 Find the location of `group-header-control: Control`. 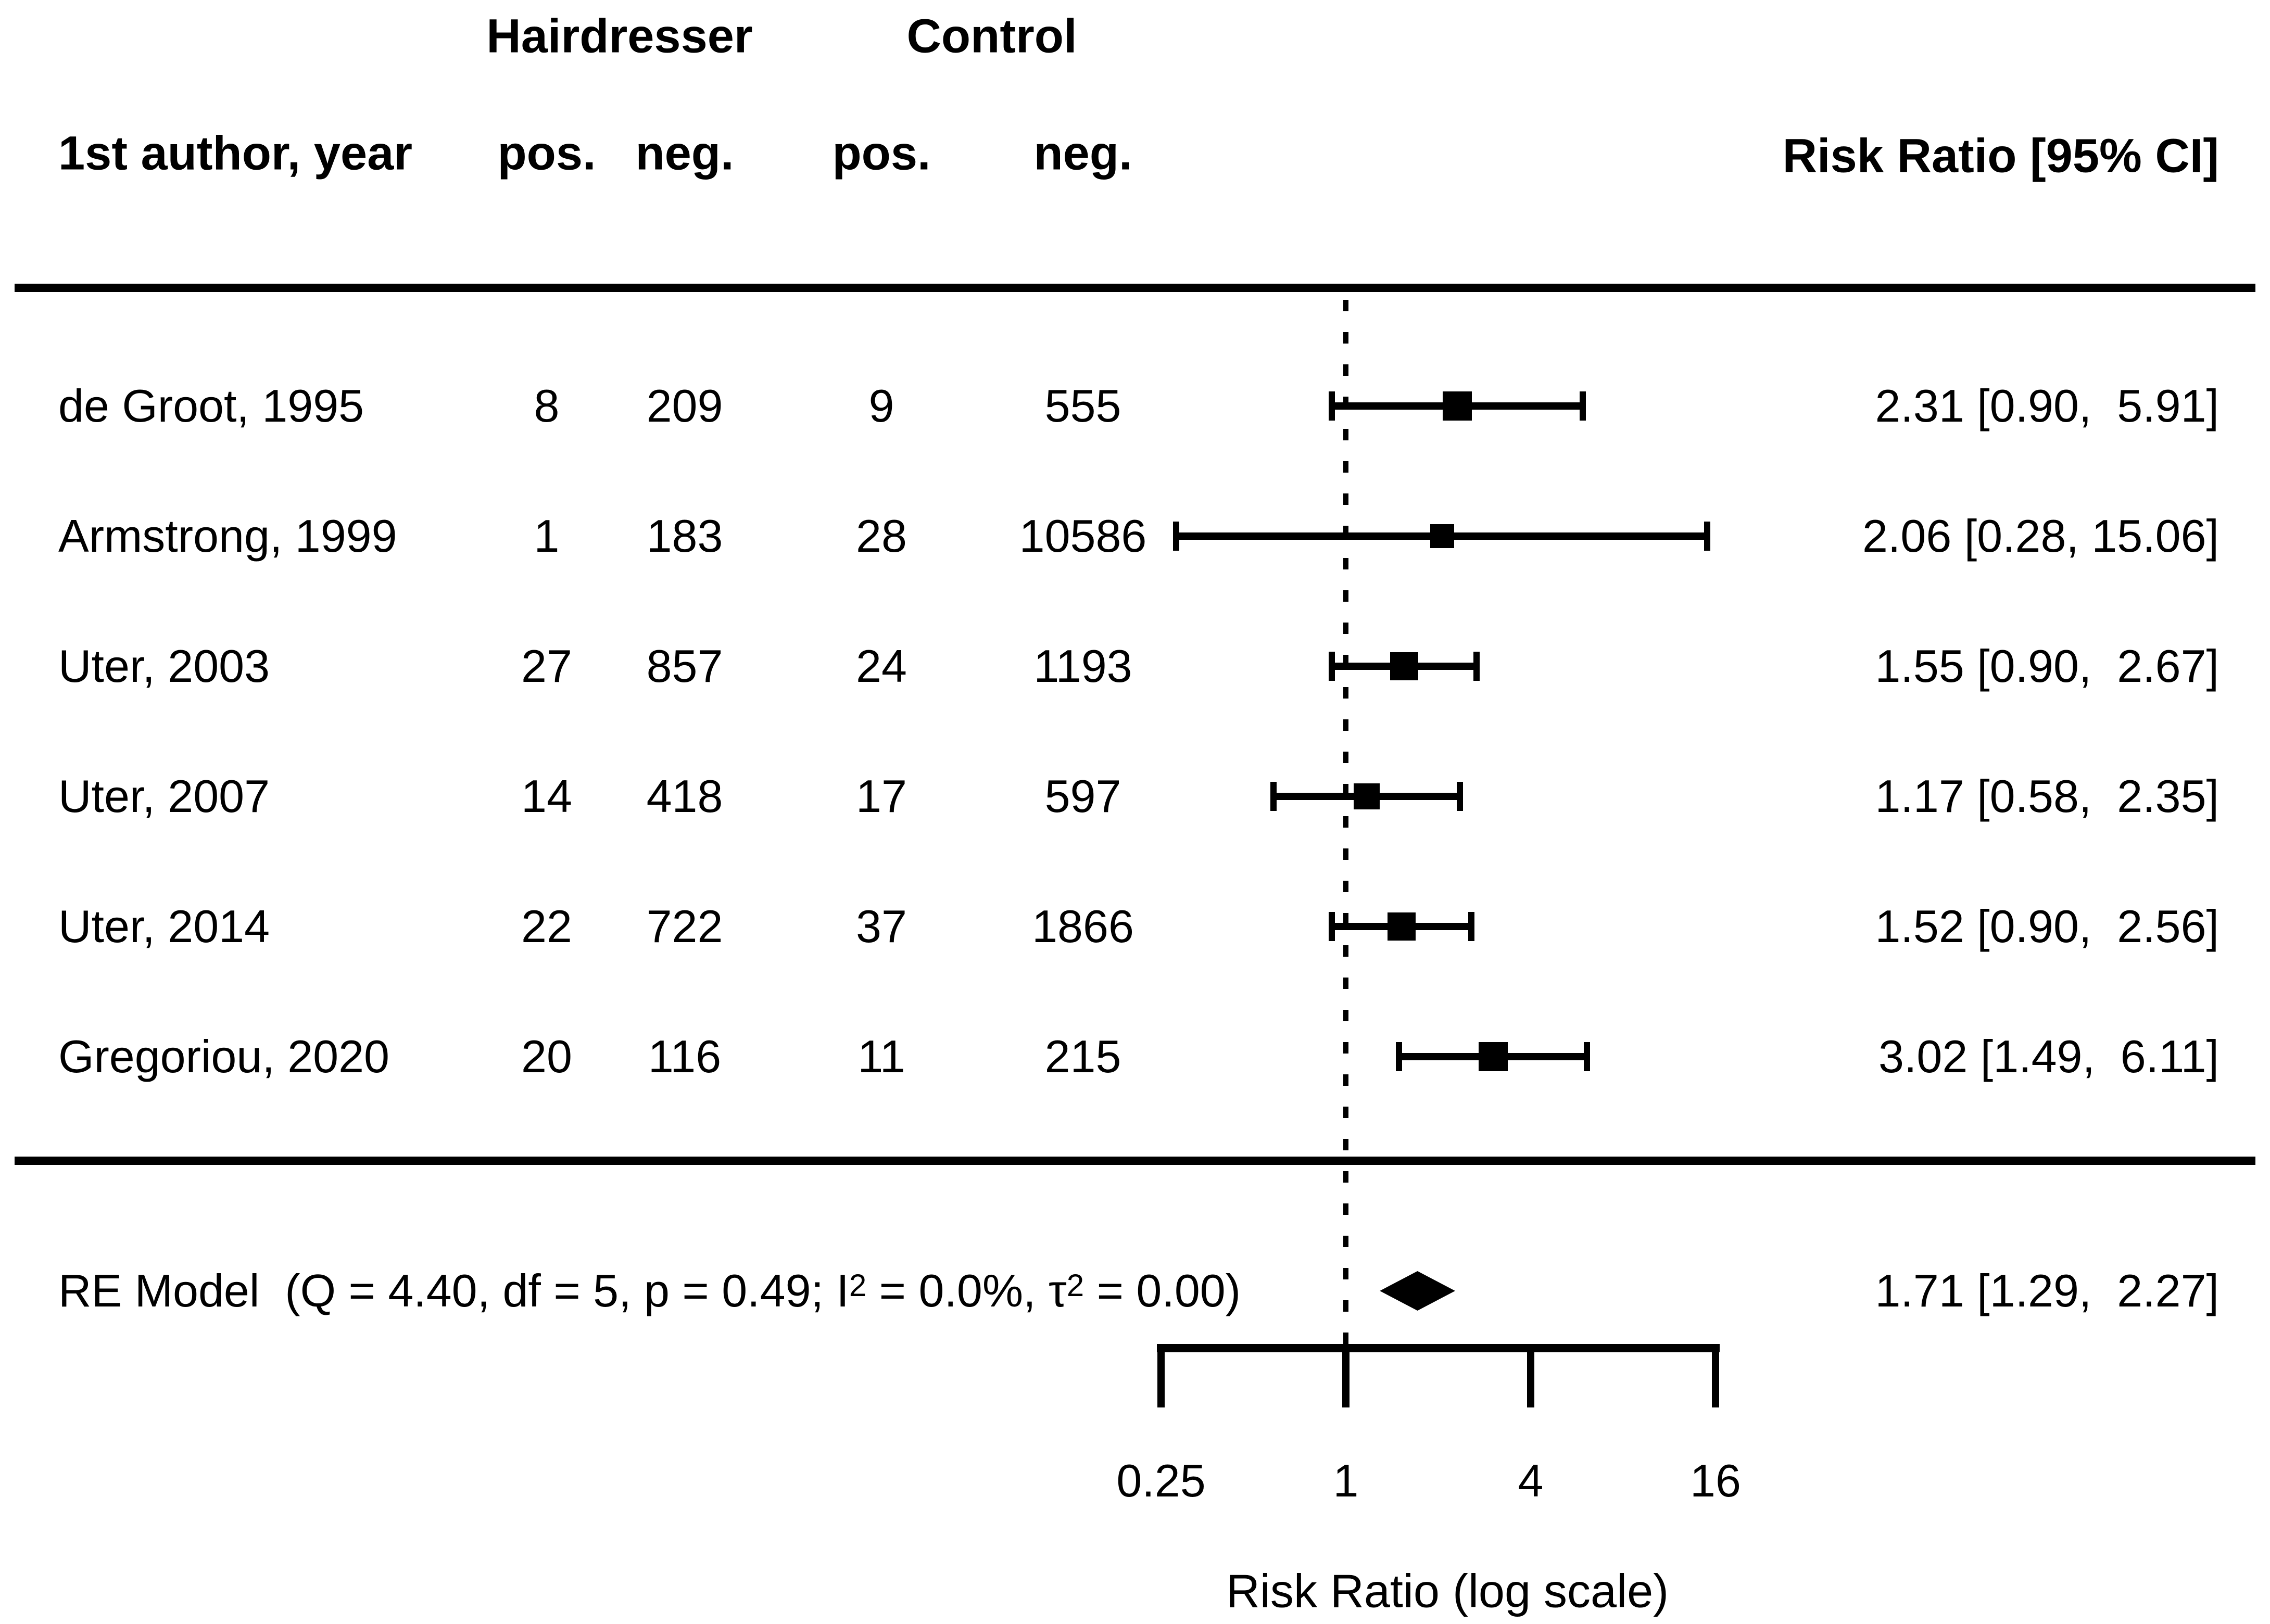

group-header-control: Control is located at coordinates (992, 36).